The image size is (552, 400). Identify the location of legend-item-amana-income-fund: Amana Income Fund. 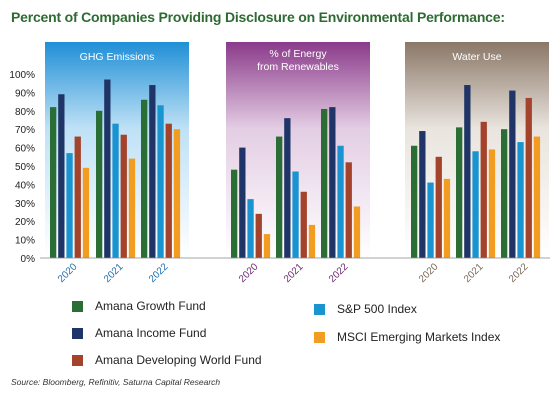
(139, 333).